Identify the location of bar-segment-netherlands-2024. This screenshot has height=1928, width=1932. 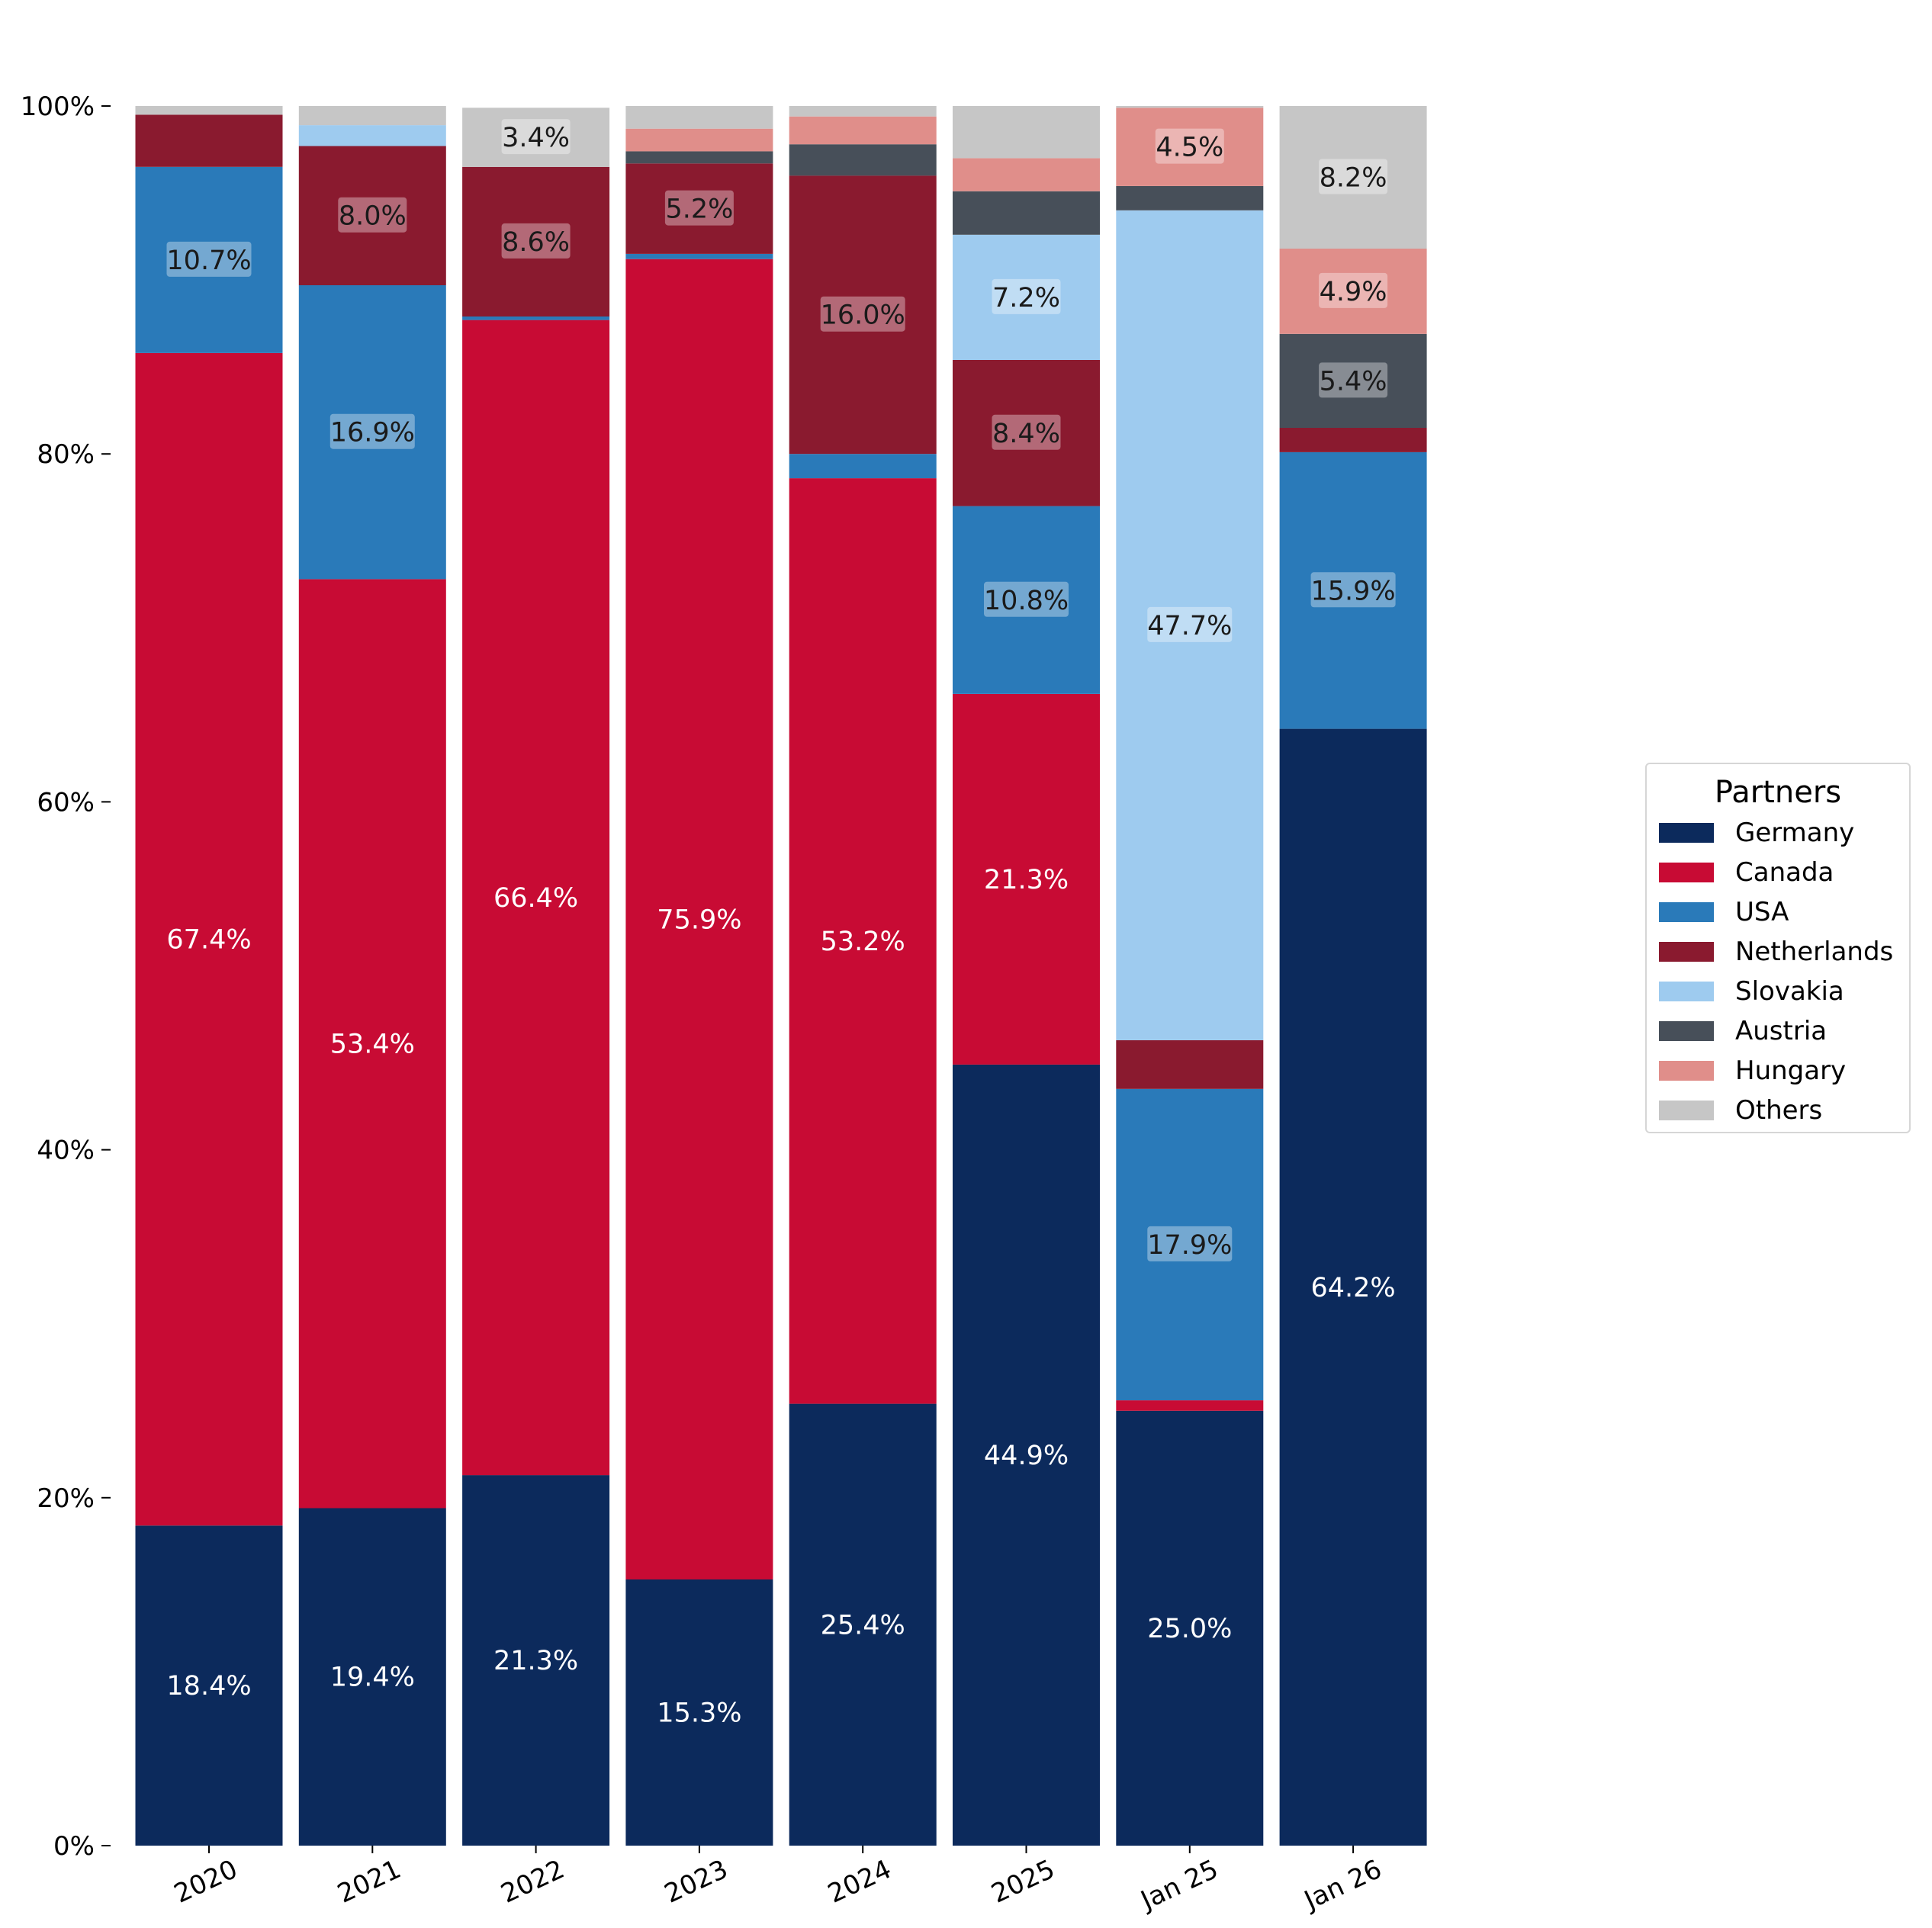
(863, 315).